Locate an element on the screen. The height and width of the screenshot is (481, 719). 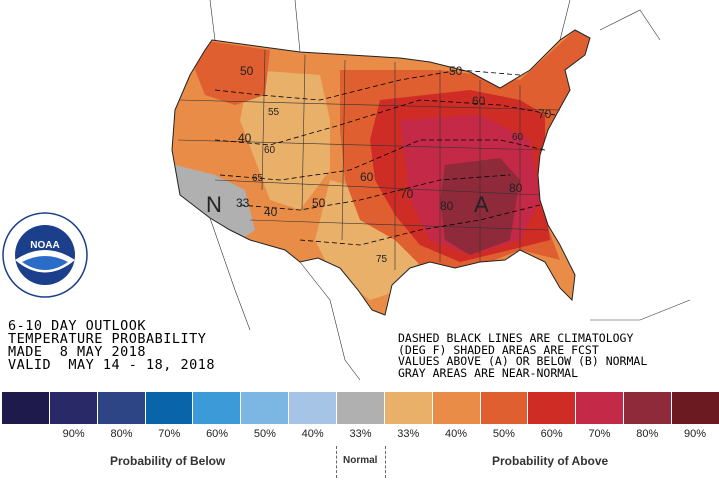
note-line-3: VALUES ABOVE (A) OR BELOW (B) NORMAL is located at coordinates (523, 361).